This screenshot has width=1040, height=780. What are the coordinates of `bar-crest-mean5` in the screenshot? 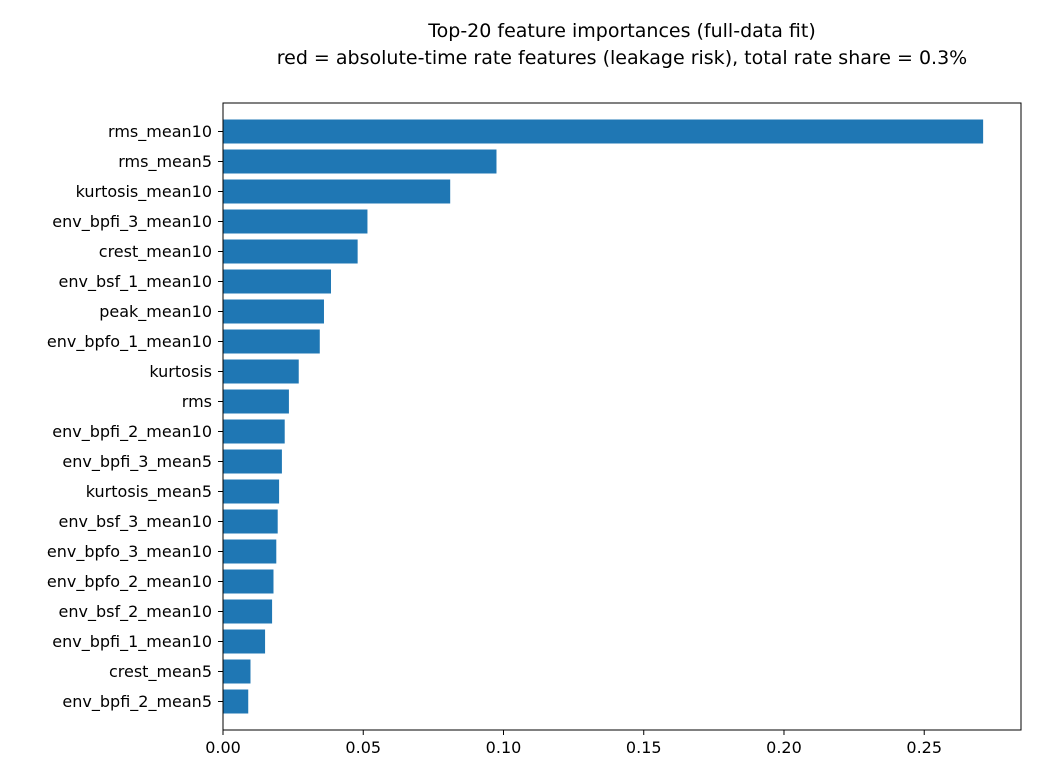 It's located at (237, 671).